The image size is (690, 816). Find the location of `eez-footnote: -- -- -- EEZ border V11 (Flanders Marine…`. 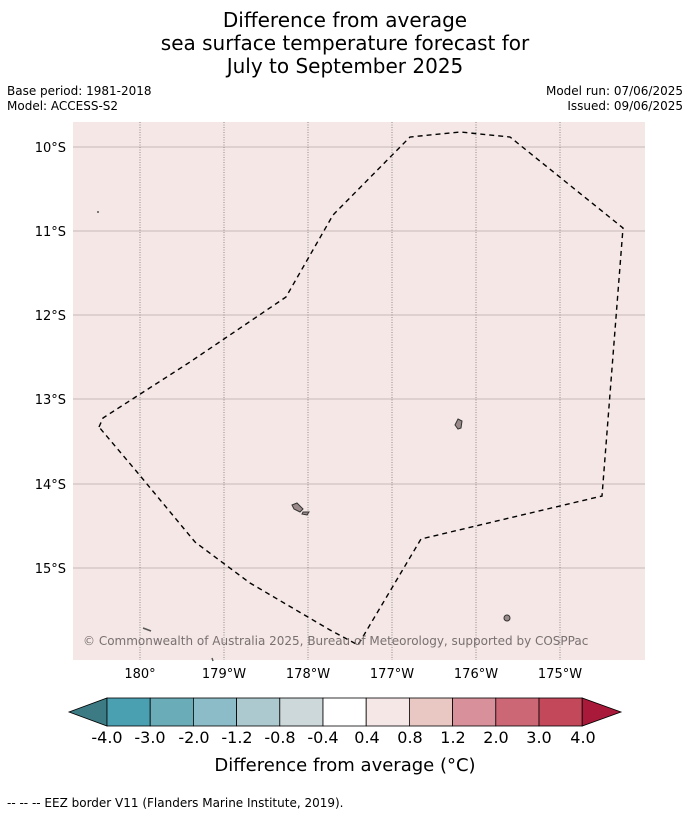

eez-footnote: -- -- -- EEZ border V11 (Flanders Marine… is located at coordinates (175, 803).